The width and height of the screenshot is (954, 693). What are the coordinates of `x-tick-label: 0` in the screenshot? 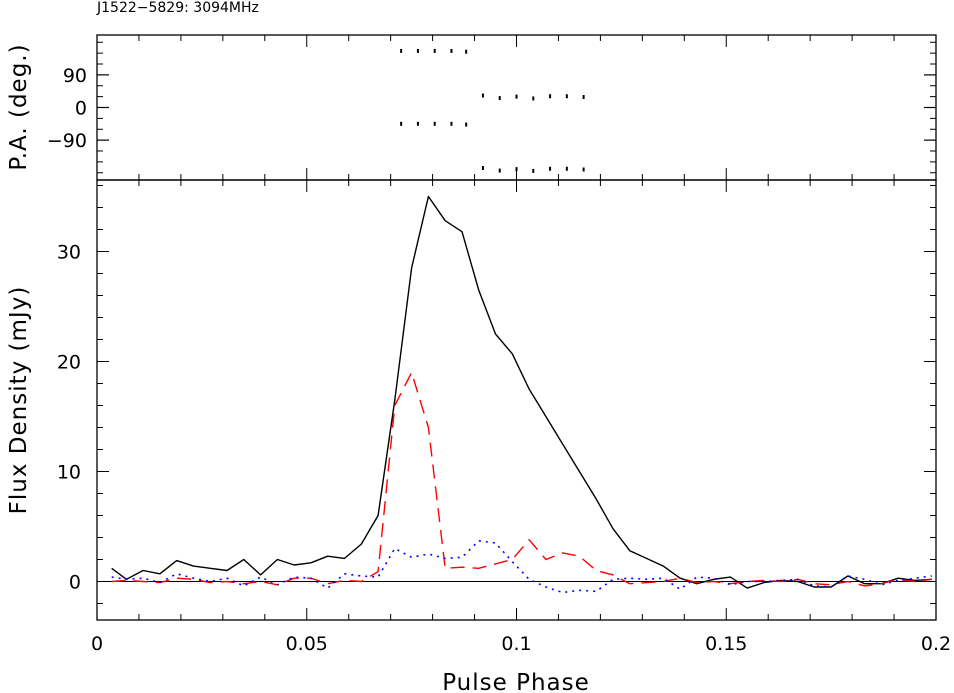 It's located at (97, 644).